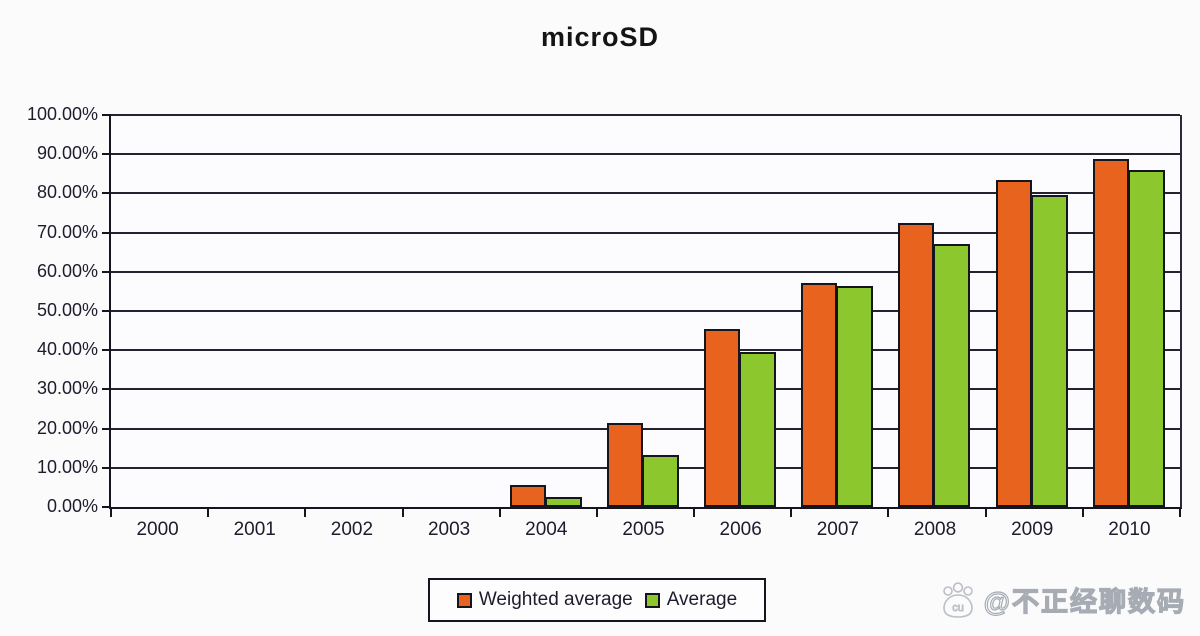  What do you see at coordinates (855, 396) in the screenshot?
I see `bar-average-2007` at bounding box center [855, 396].